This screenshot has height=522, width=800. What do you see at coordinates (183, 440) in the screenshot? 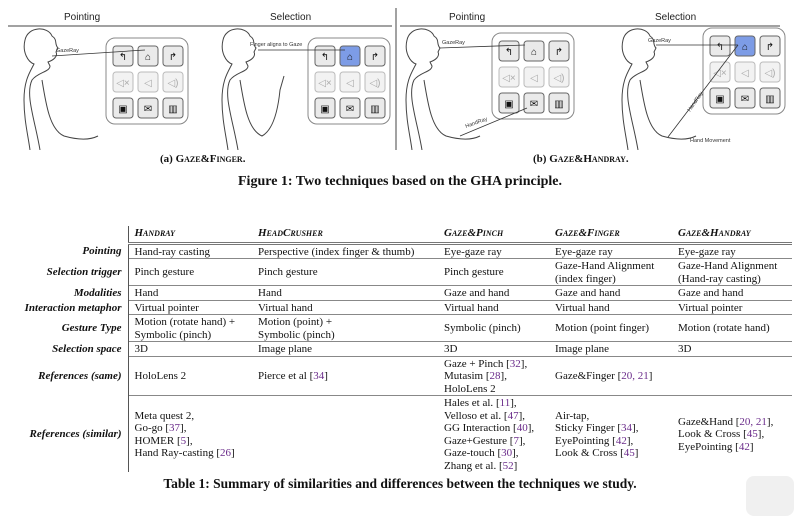
I see `citation-link: 5` at bounding box center [183, 440].